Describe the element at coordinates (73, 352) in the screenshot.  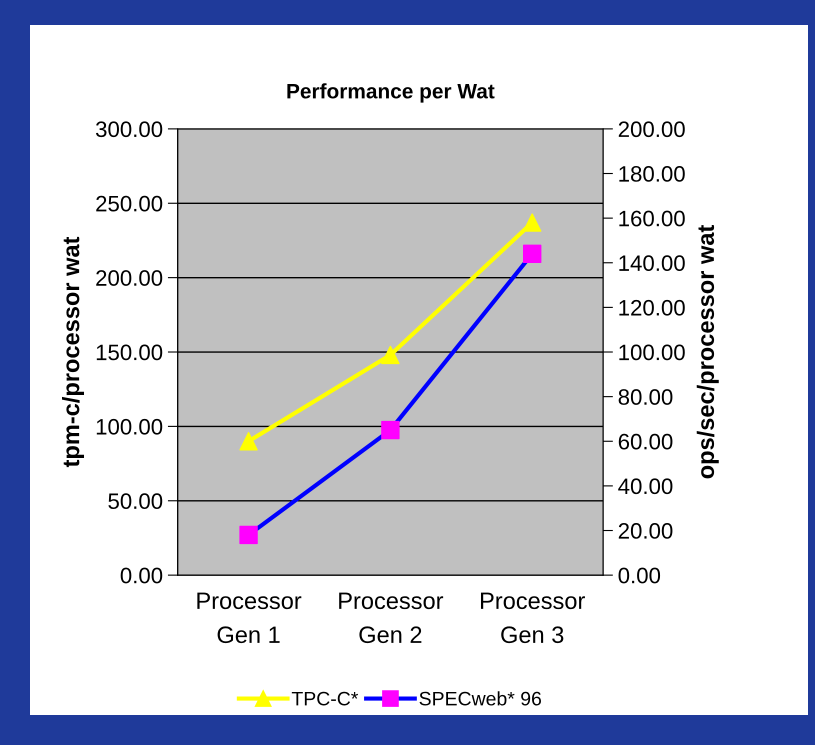
I see `y-axis-title: tpm-c/processor wat` at that location.